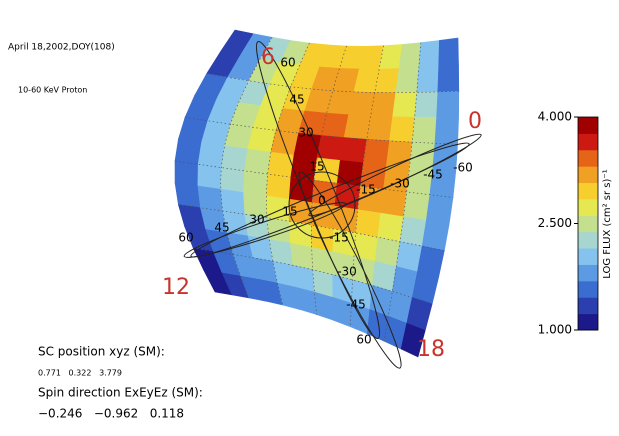  Describe the element at coordinates (111, 414) in the screenshot. I see `spin: −0.246 −0.962 0.118` at that location.